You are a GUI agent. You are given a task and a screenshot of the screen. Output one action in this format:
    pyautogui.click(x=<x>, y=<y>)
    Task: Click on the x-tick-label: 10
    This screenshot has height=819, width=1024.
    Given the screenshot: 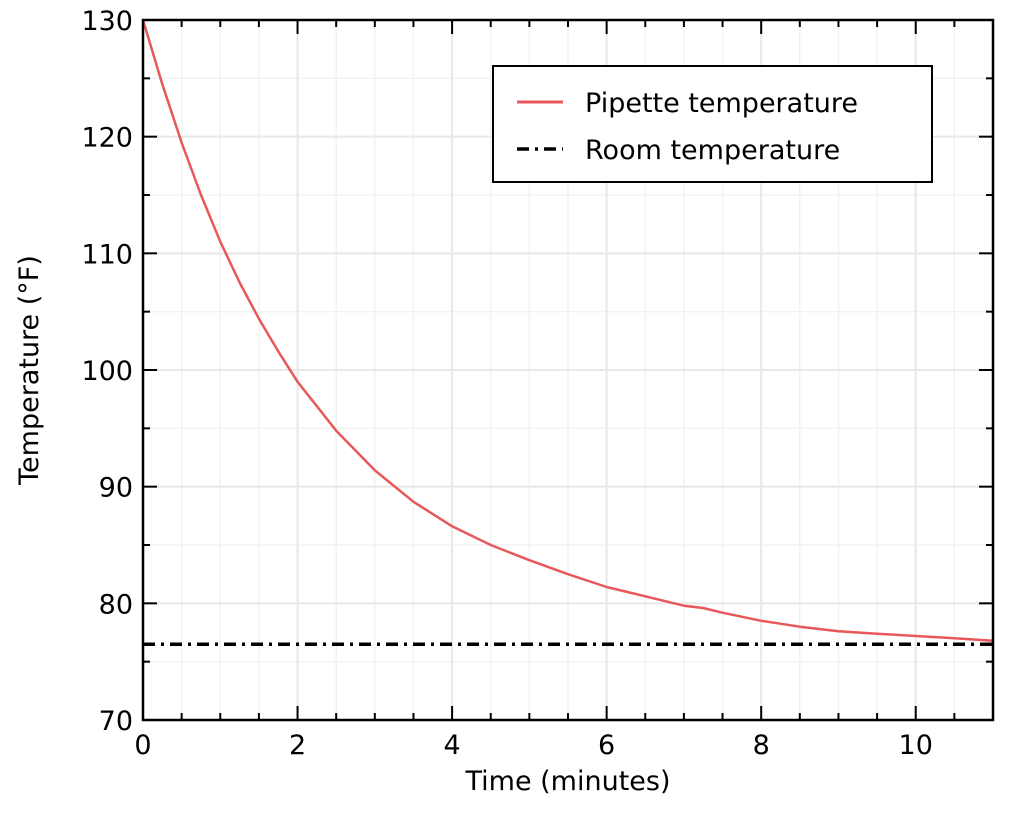 What is the action you would take?
    pyautogui.click(x=916, y=745)
    